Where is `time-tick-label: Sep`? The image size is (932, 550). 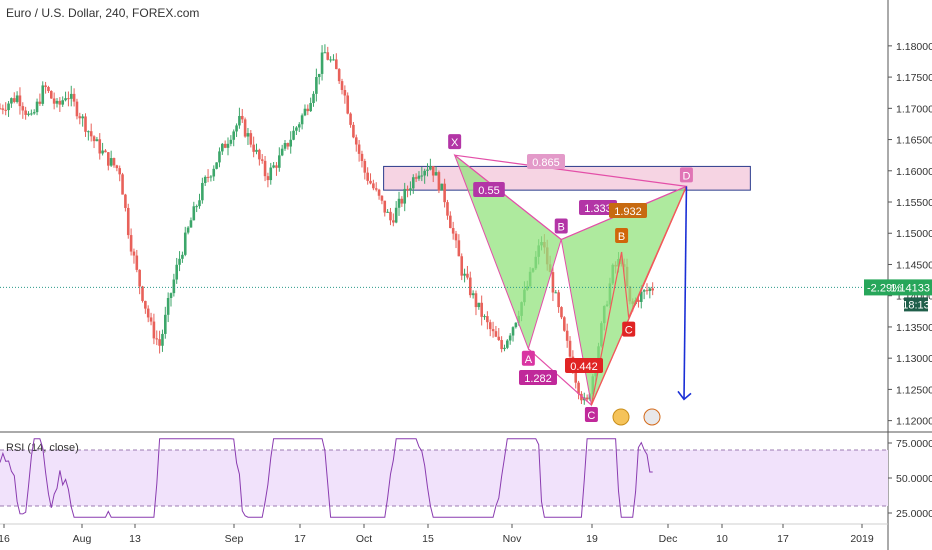 time-tick-label: Sep is located at coordinates (234, 539).